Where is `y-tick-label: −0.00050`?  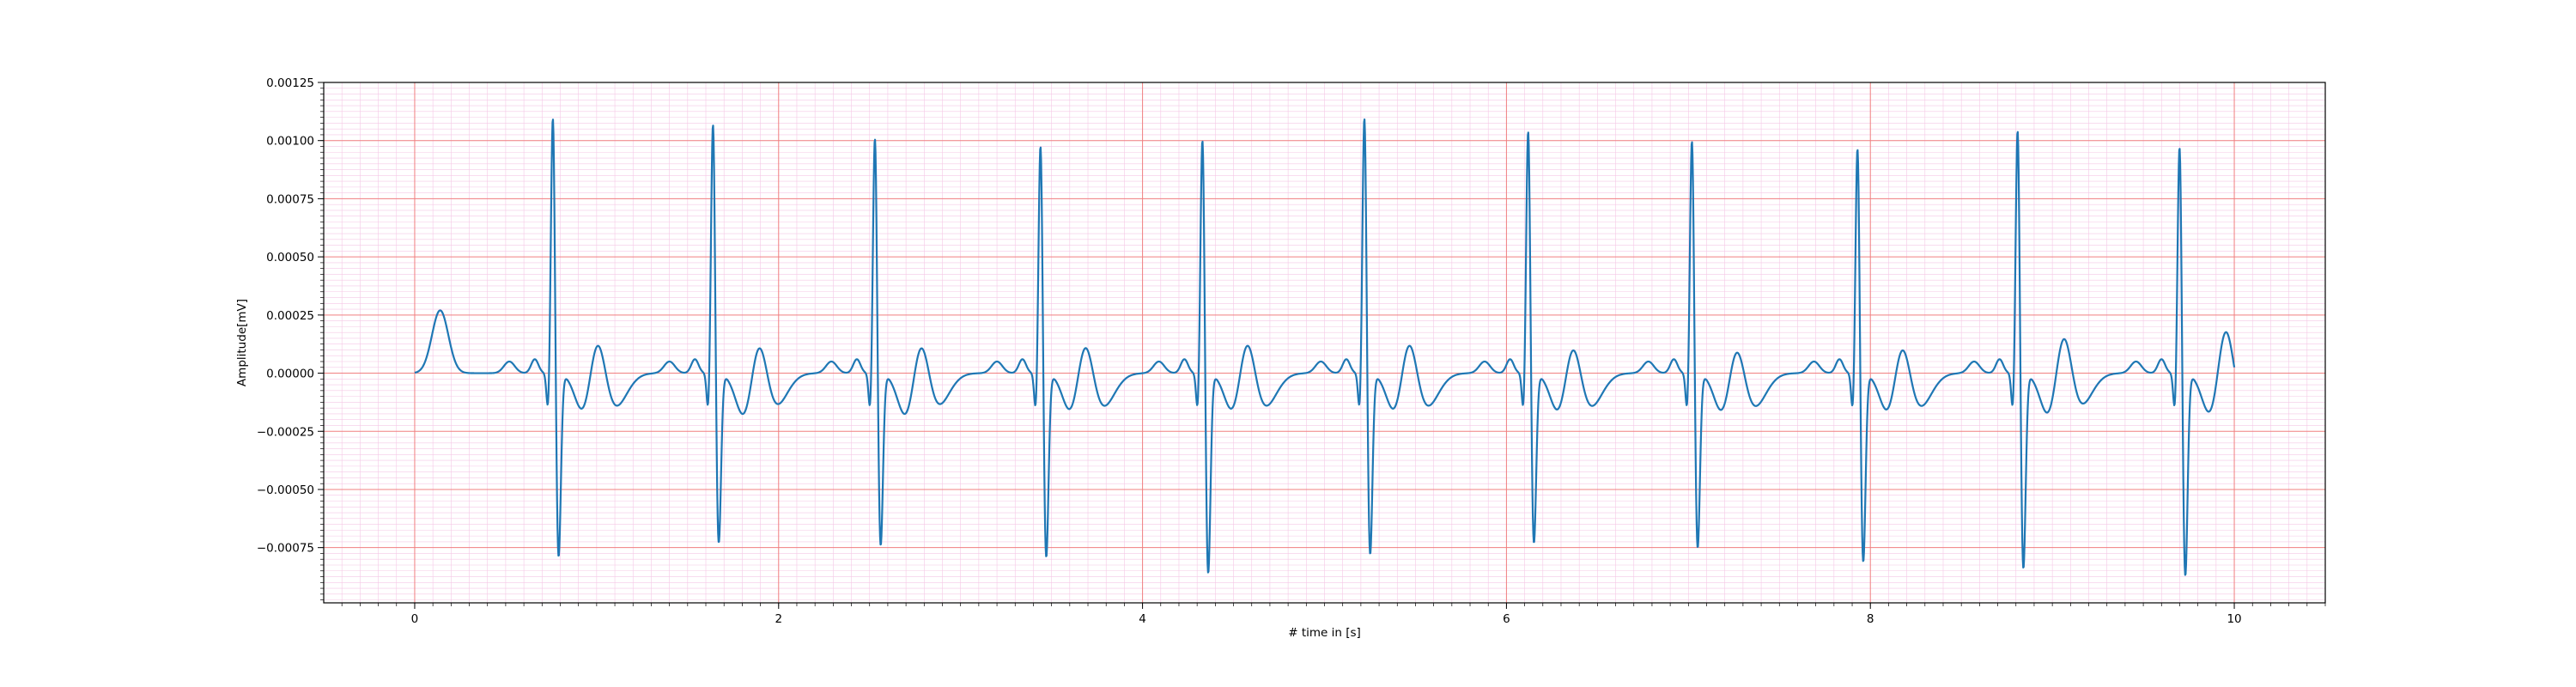 y-tick-label: −0.00050 is located at coordinates (285, 490).